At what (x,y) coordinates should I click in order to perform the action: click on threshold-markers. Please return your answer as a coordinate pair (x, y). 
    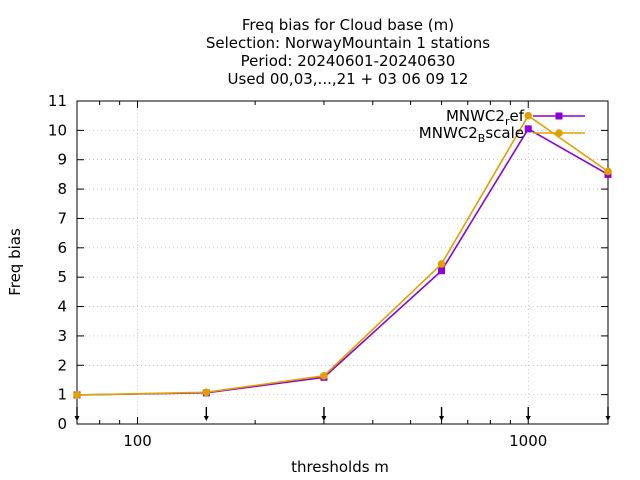
    Looking at the image, I should click on (342, 414).